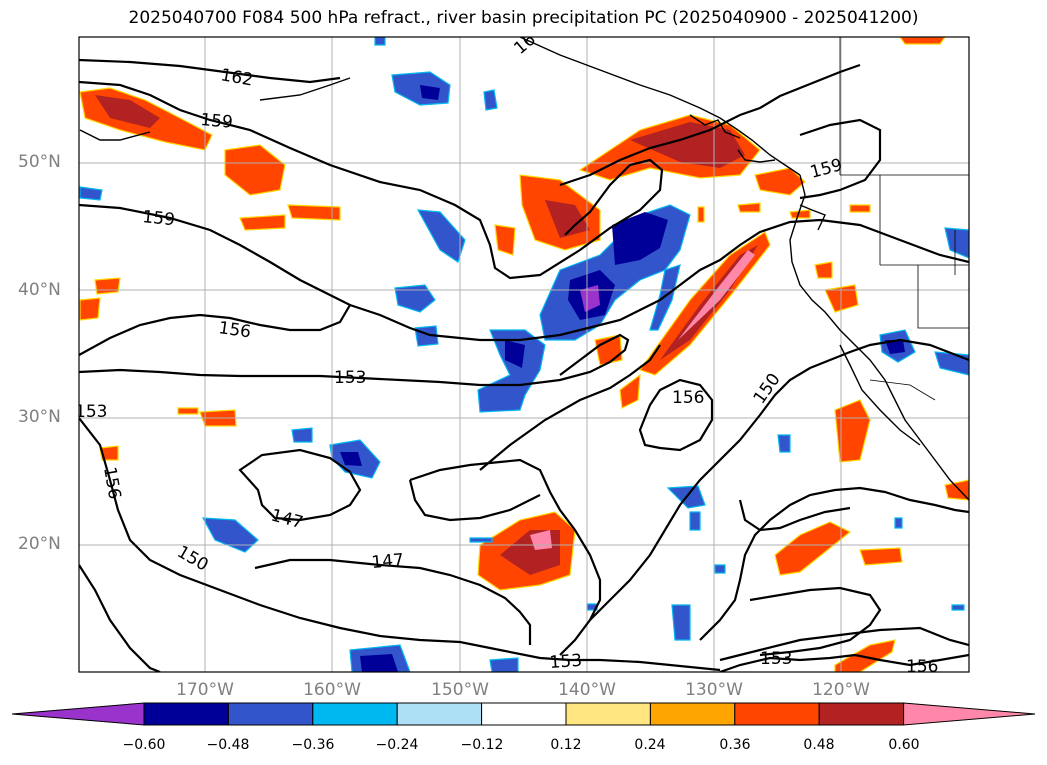 The width and height of the screenshot is (1047, 765). Describe the element at coordinates (523, 714) in the screenshot. I see `colorbar` at that location.